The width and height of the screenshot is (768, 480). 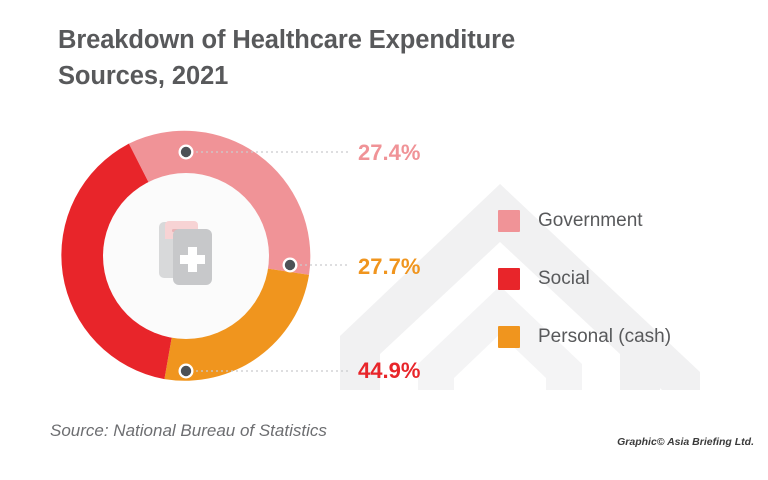 What do you see at coordinates (509, 279) in the screenshot?
I see `legend-swatch-social` at bounding box center [509, 279].